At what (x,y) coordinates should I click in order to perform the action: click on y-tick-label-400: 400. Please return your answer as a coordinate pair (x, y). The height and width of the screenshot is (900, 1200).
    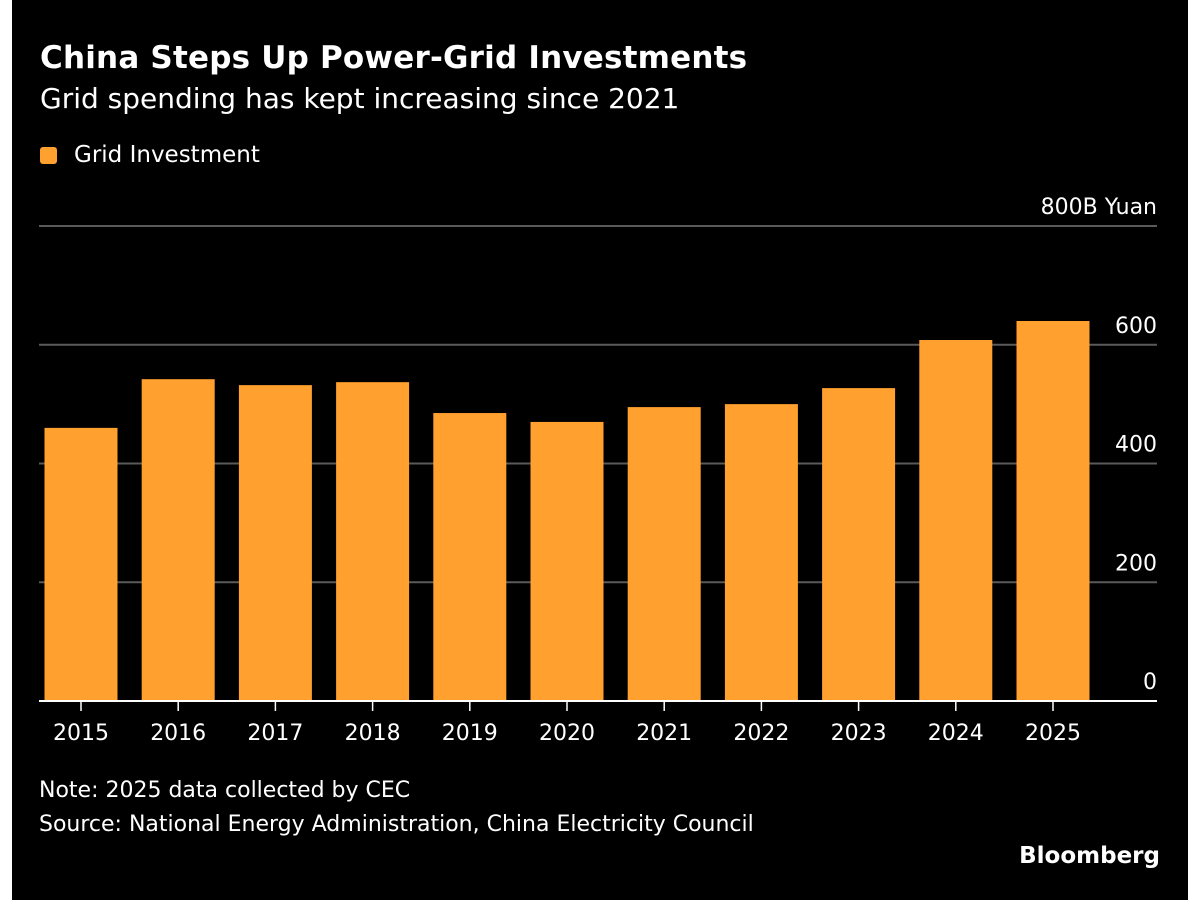
    Looking at the image, I should click on (1136, 445).